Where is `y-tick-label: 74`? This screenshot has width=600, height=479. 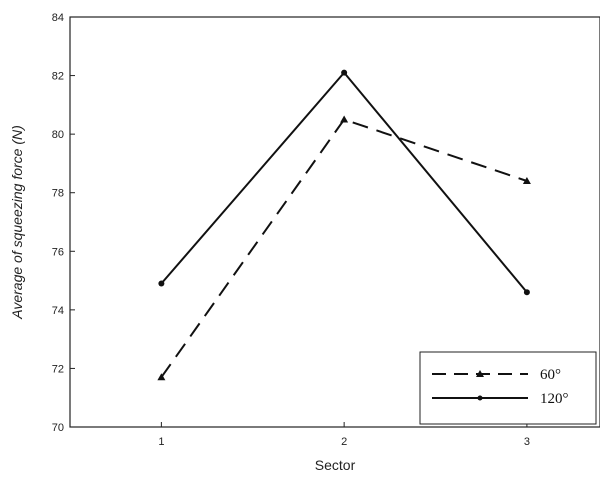
y-tick-label: 74 is located at coordinates (58, 311).